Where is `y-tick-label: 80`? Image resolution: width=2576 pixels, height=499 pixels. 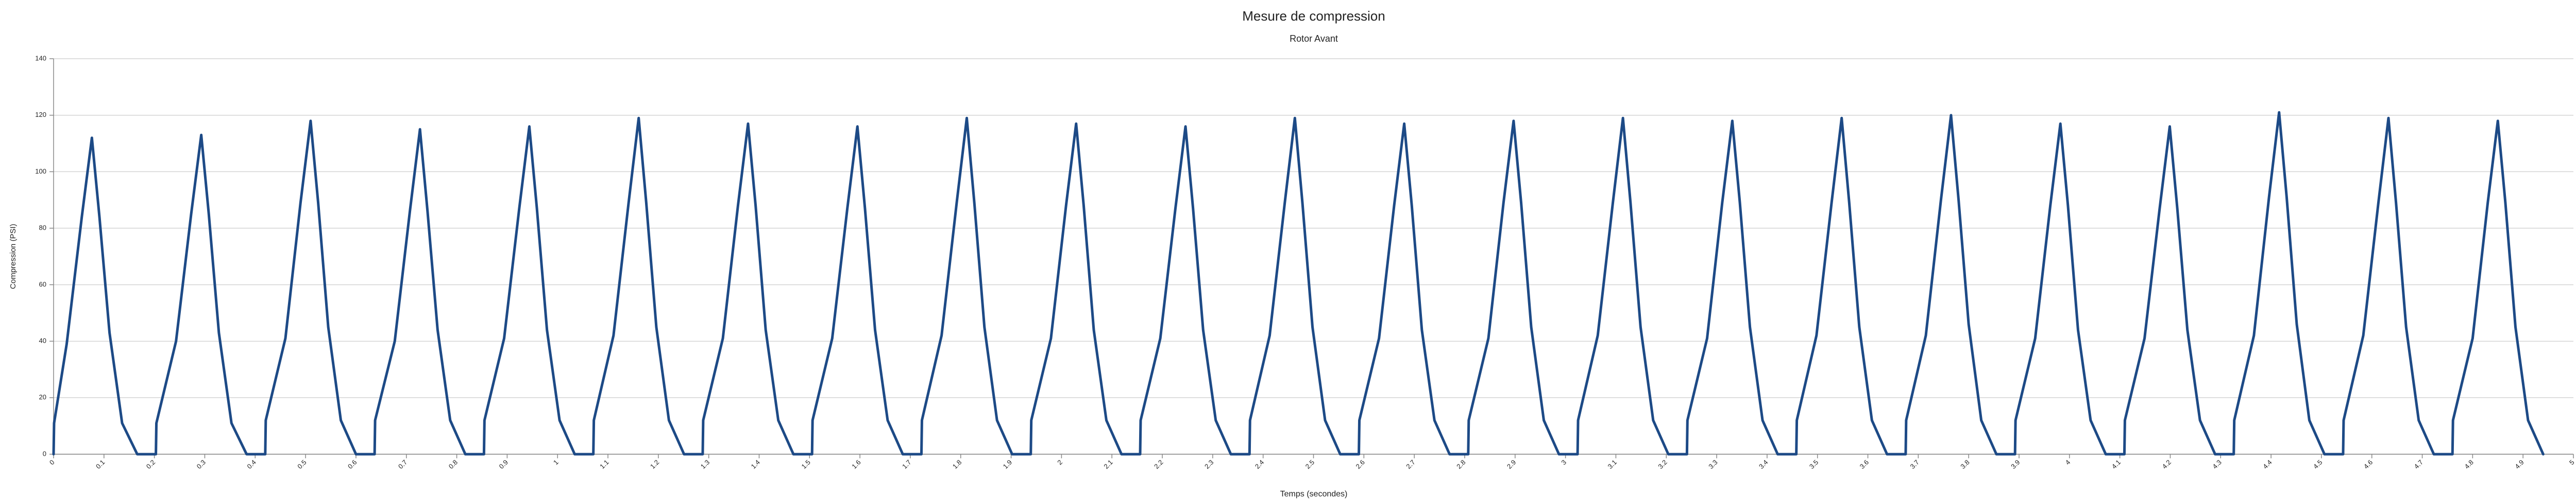 y-tick-label: 80 is located at coordinates (43, 228).